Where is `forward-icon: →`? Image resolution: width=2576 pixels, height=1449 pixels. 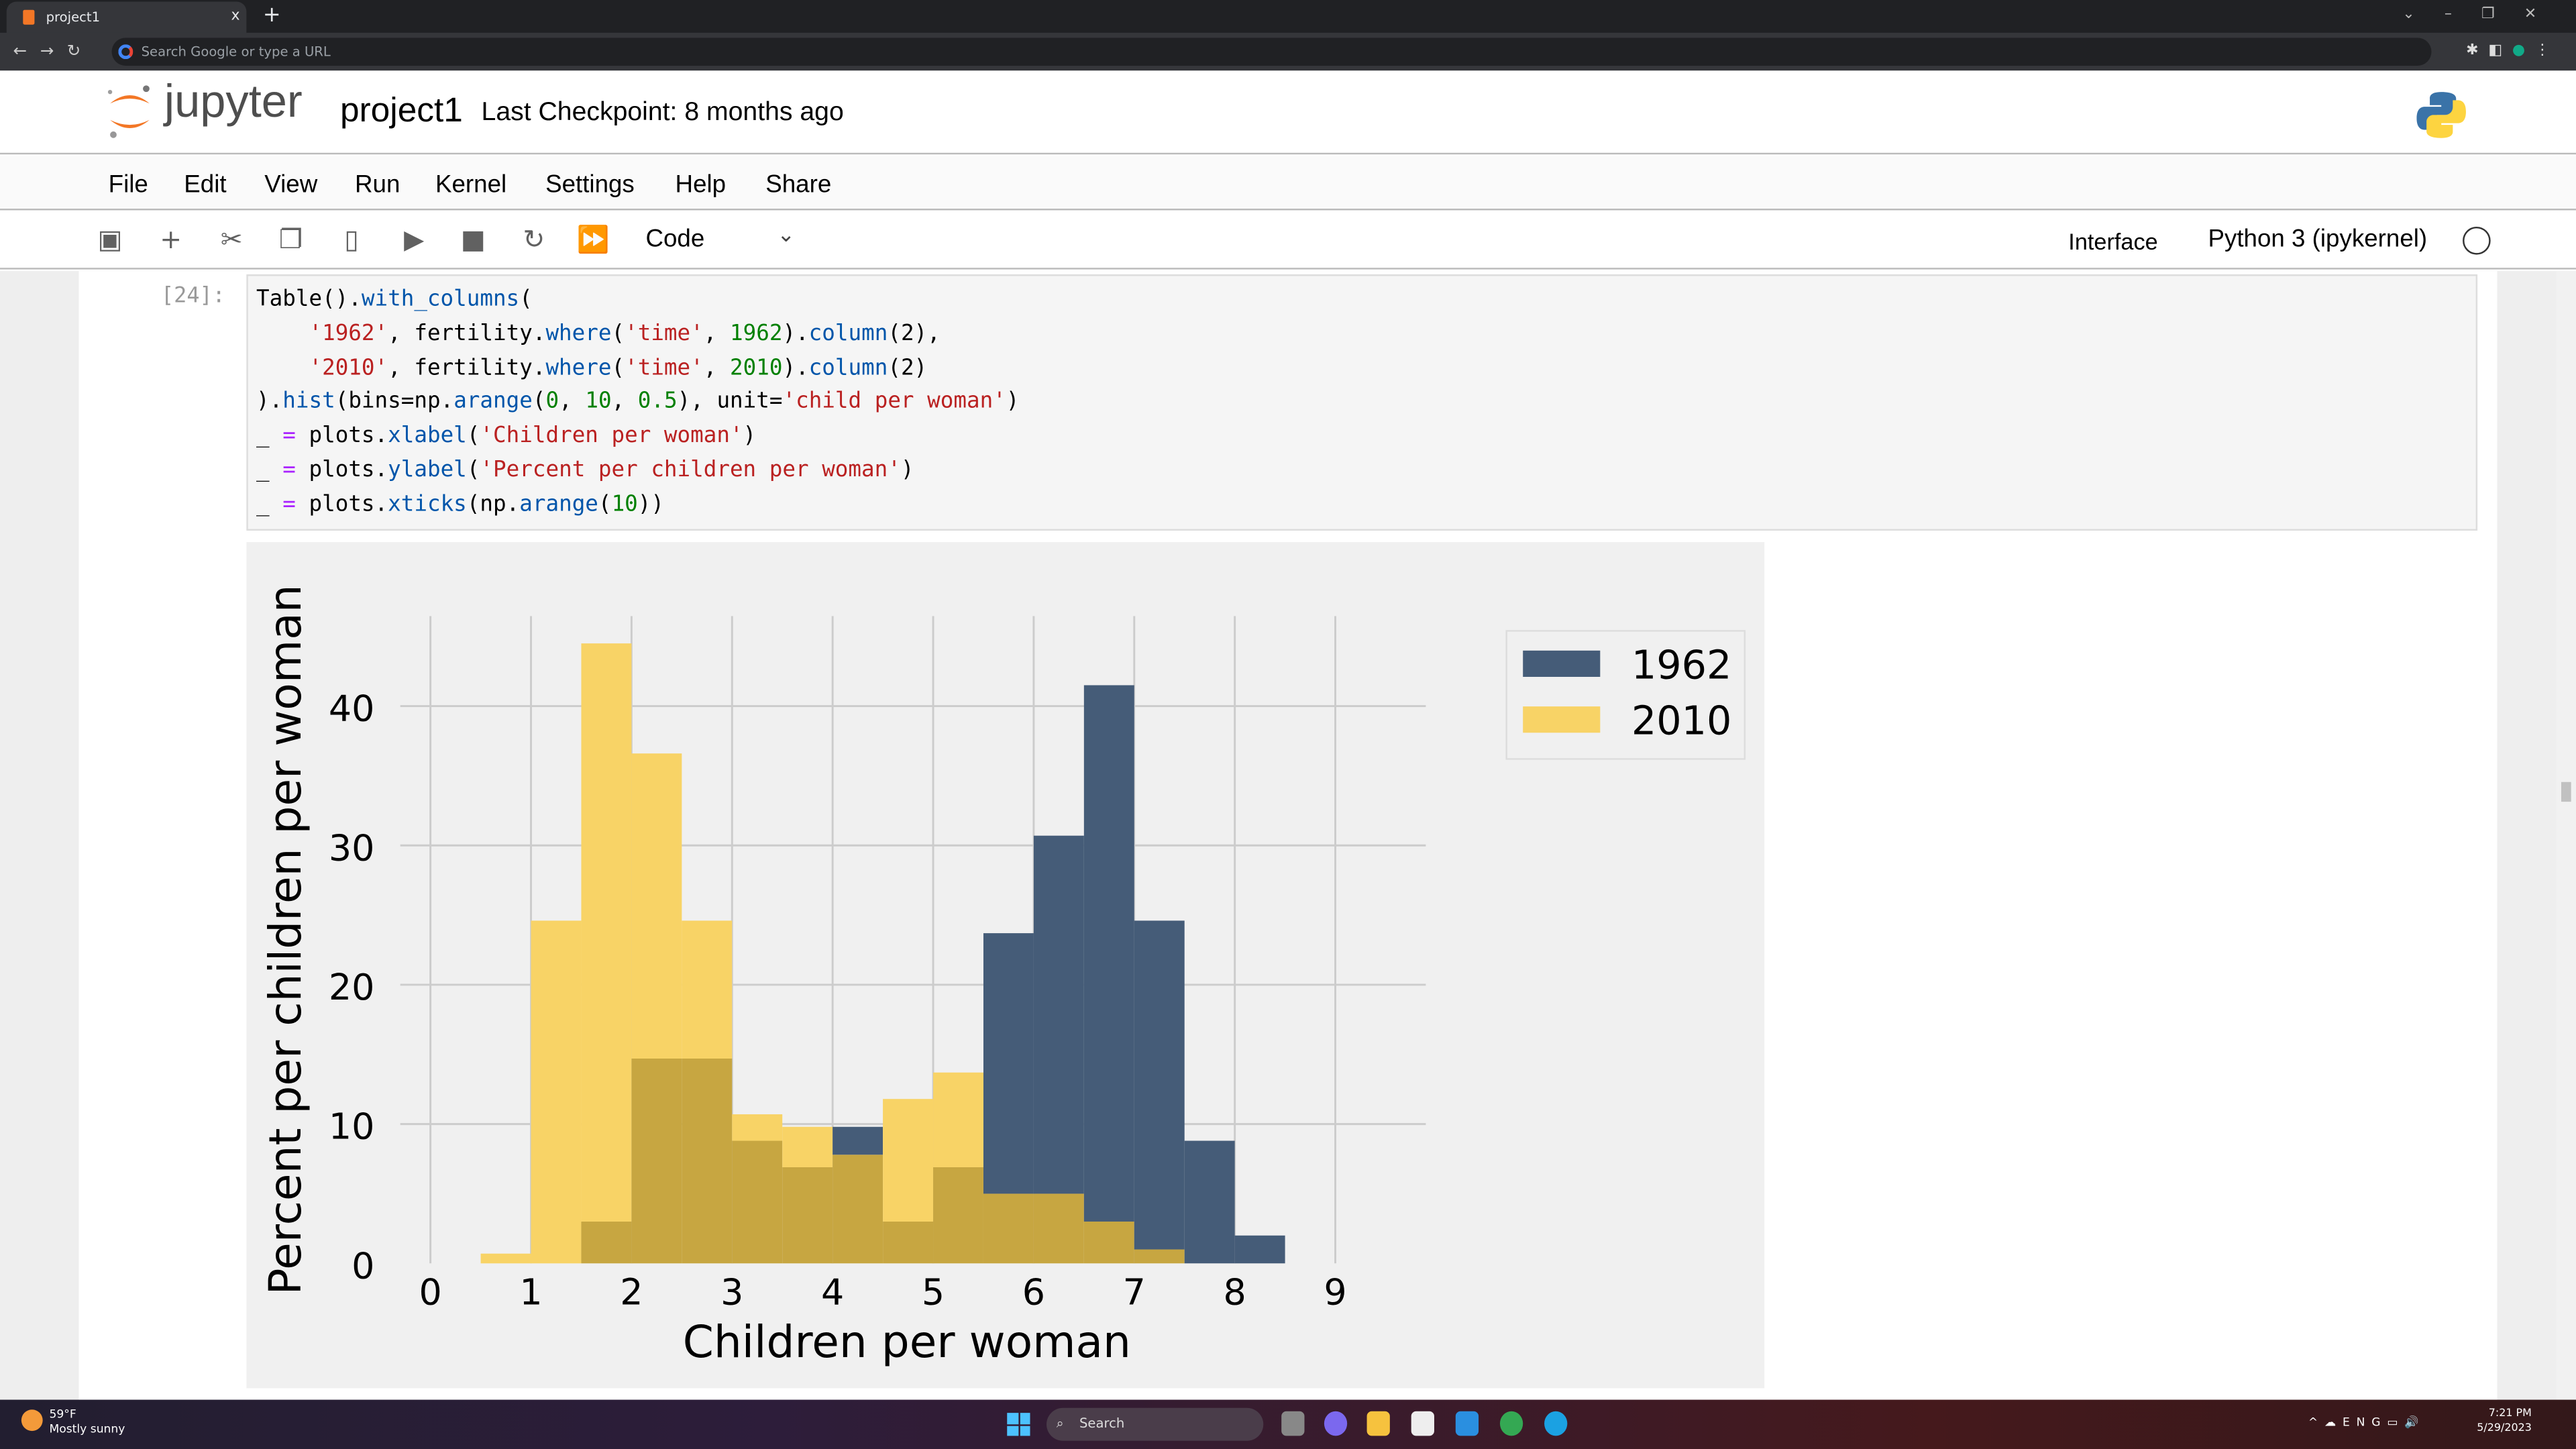 forward-icon: → is located at coordinates (53, 51).